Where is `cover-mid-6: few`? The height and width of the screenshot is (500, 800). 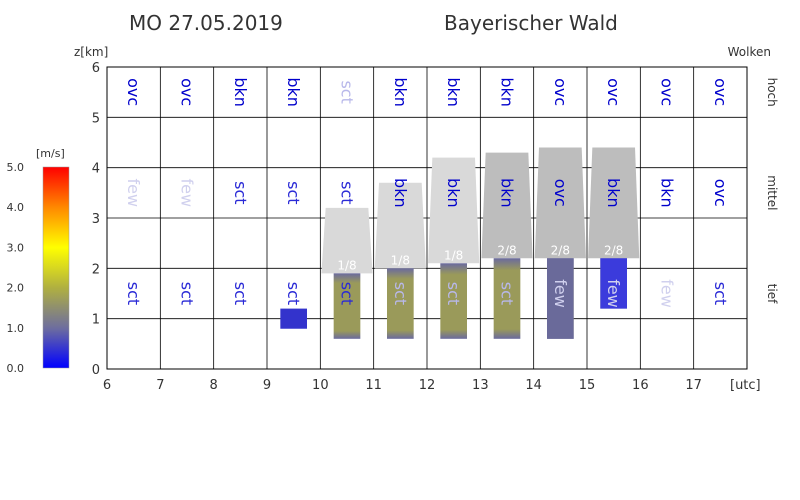 cover-mid-6: few is located at coordinates (133, 193).